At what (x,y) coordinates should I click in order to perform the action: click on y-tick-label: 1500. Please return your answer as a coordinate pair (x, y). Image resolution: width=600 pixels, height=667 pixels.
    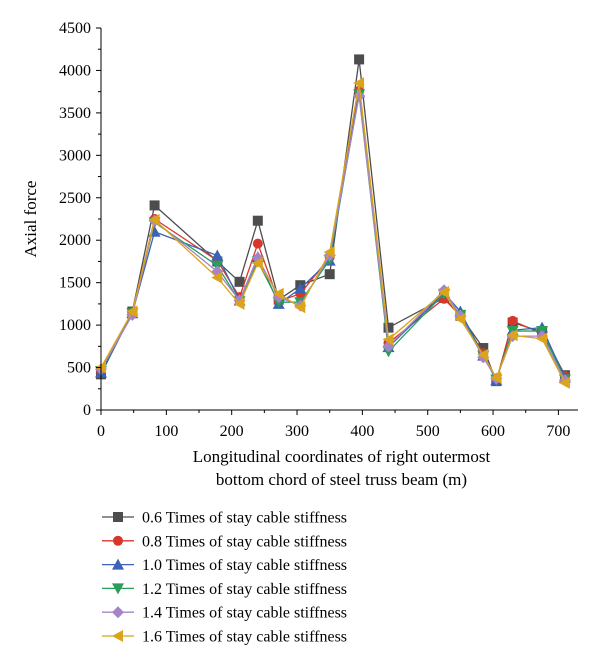
    Looking at the image, I should click on (75, 283).